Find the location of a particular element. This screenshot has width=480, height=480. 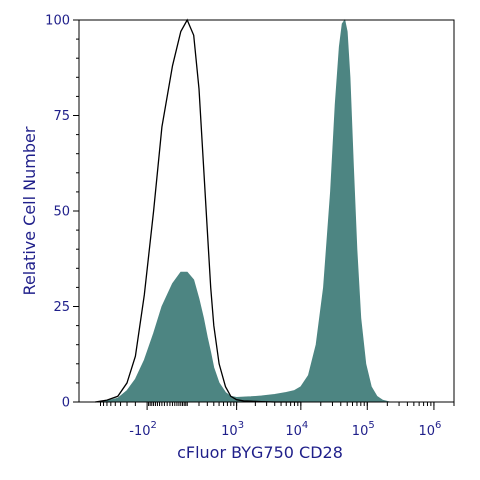

y-axis: 0 25 50 75 100 is located at coordinates (62, 212).